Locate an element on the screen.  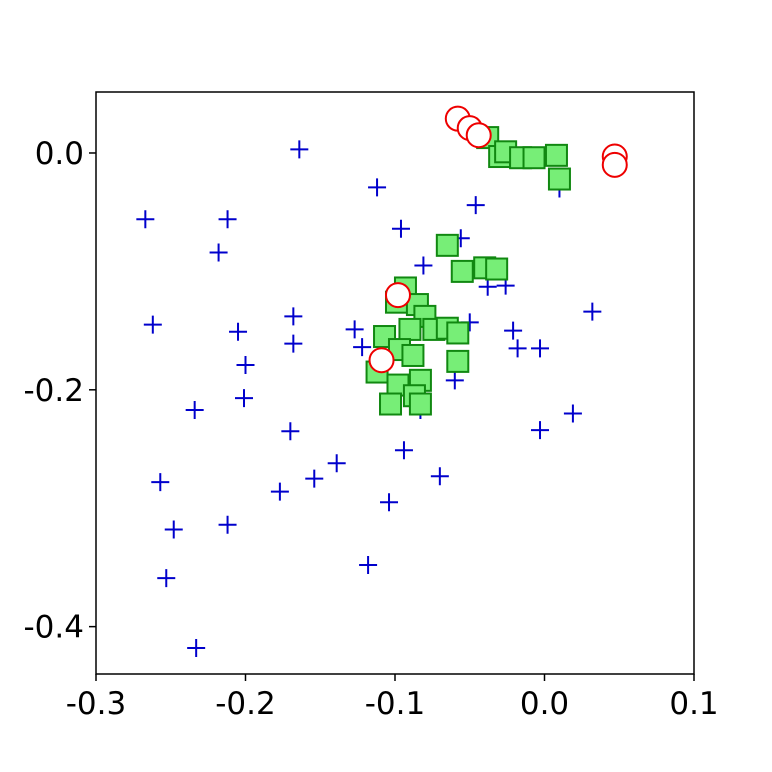
x-tick-label: -0.1 is located at coordinates (395, 704).